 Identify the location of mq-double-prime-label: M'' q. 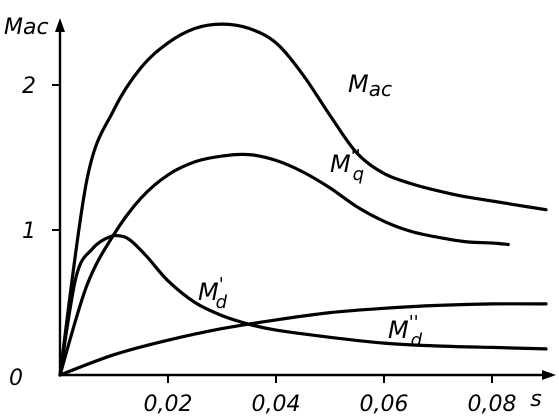
(347, 165).